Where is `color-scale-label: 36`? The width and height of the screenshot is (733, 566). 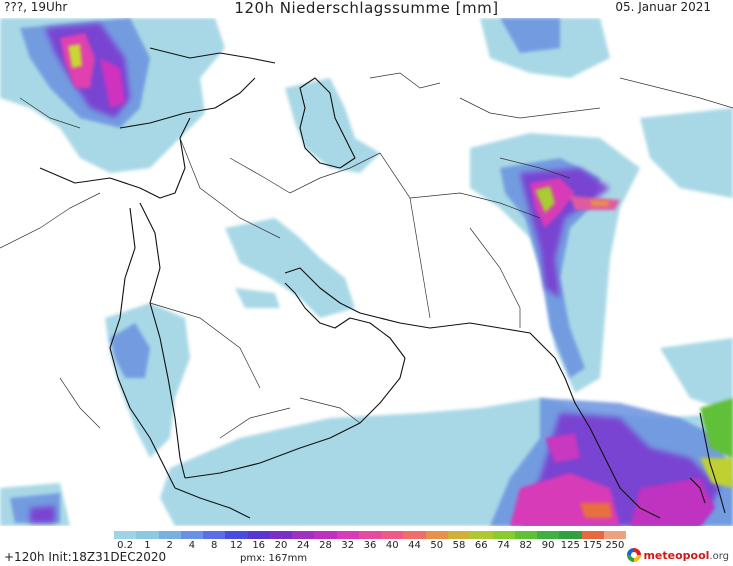
color-scale-label: 36 is located at coordinates (370, 545).